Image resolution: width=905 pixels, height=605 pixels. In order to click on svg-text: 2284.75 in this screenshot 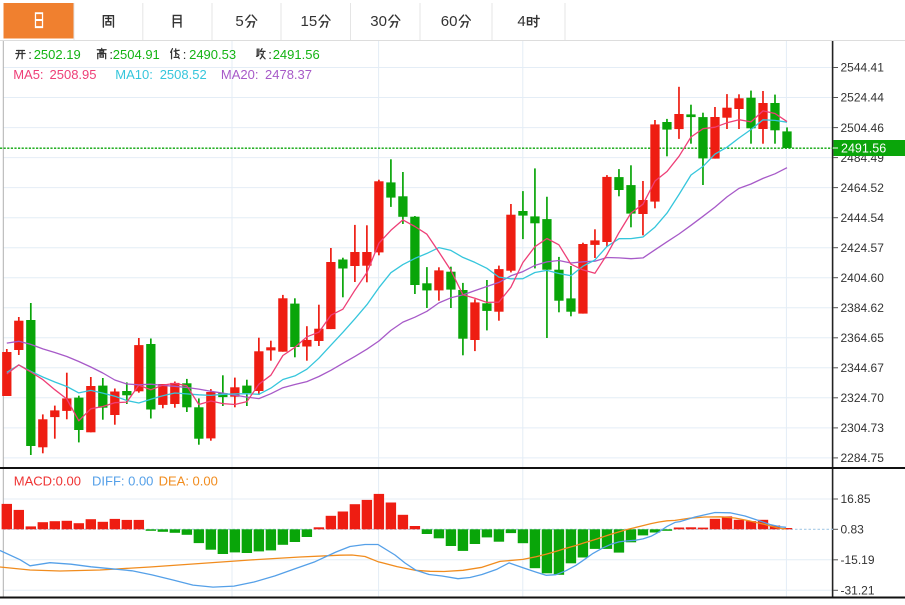, I will do `click(863, 458)`.